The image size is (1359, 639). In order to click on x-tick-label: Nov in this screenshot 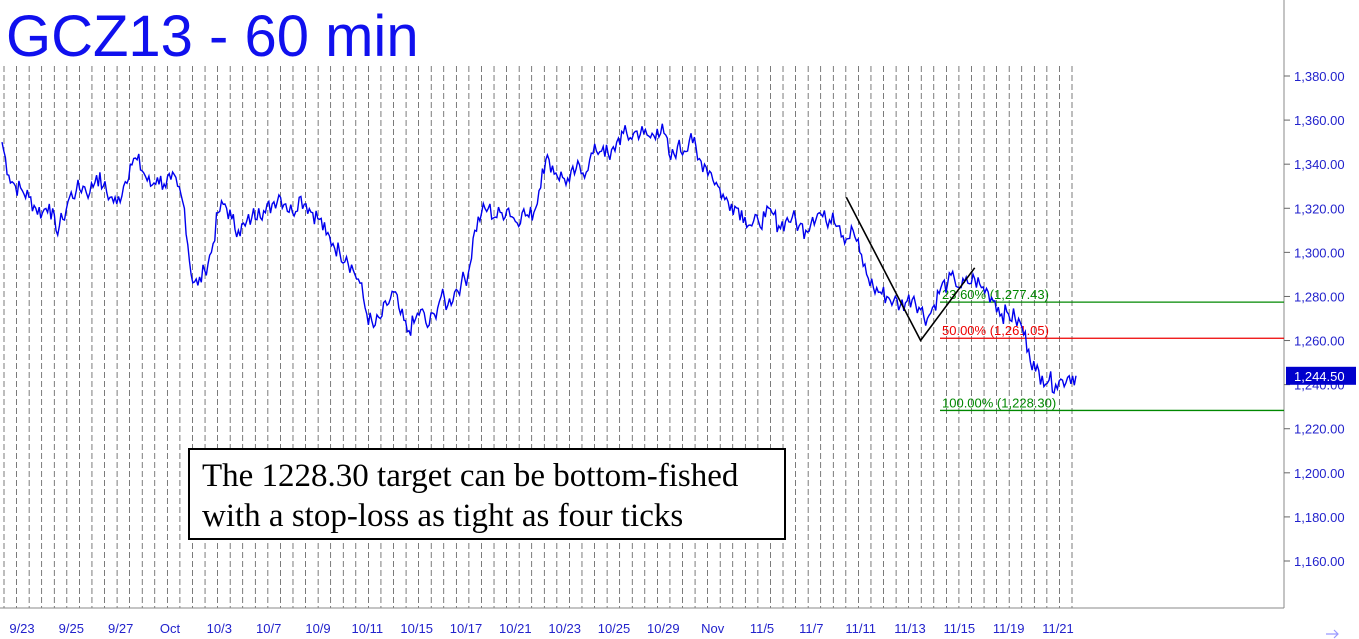, I will do `click(713, 628)`.